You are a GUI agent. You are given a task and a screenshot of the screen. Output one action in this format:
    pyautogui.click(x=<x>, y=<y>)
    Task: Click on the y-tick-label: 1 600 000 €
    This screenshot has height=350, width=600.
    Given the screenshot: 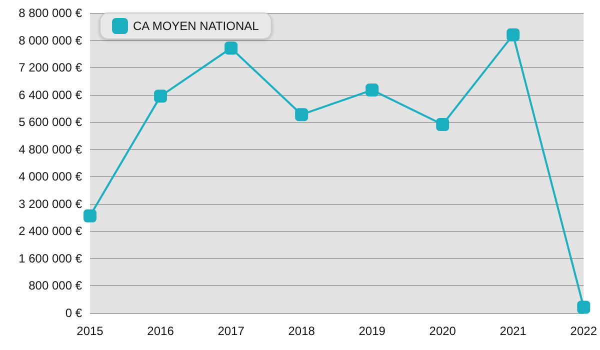 What is the action you would take?
    pyautogui.click(x=50, y=258)
    